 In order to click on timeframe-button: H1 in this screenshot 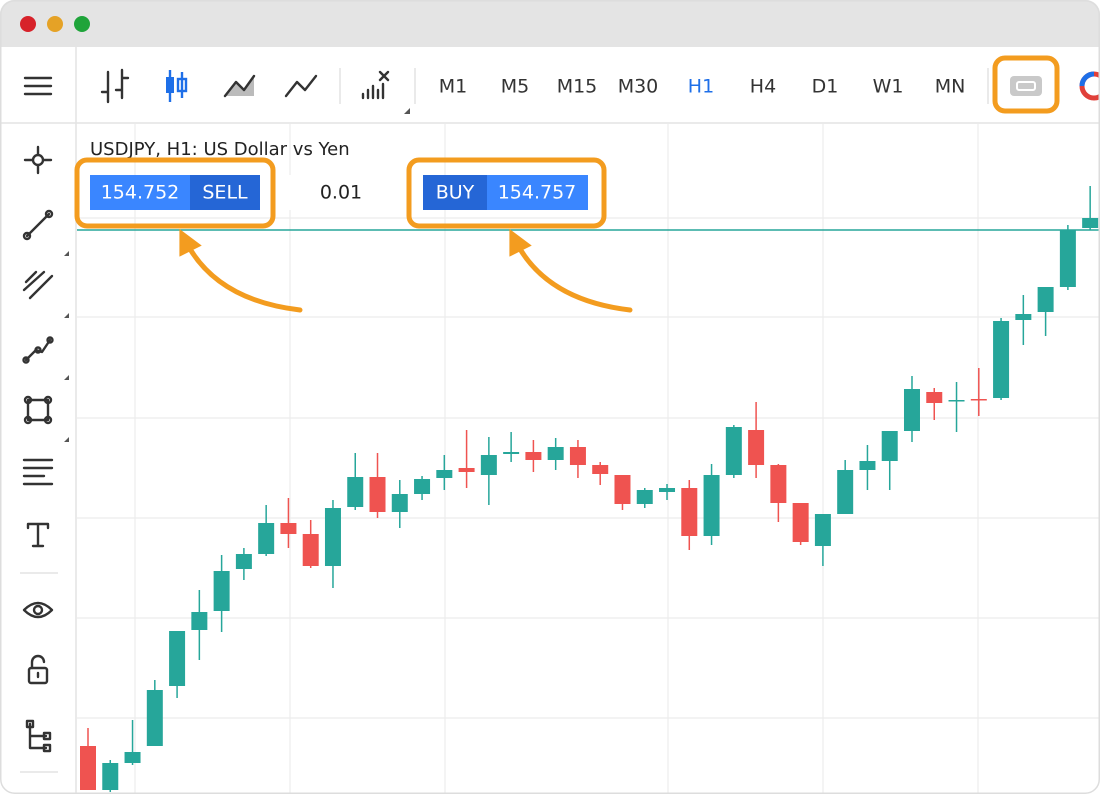, I will do `click(701, 87)`.